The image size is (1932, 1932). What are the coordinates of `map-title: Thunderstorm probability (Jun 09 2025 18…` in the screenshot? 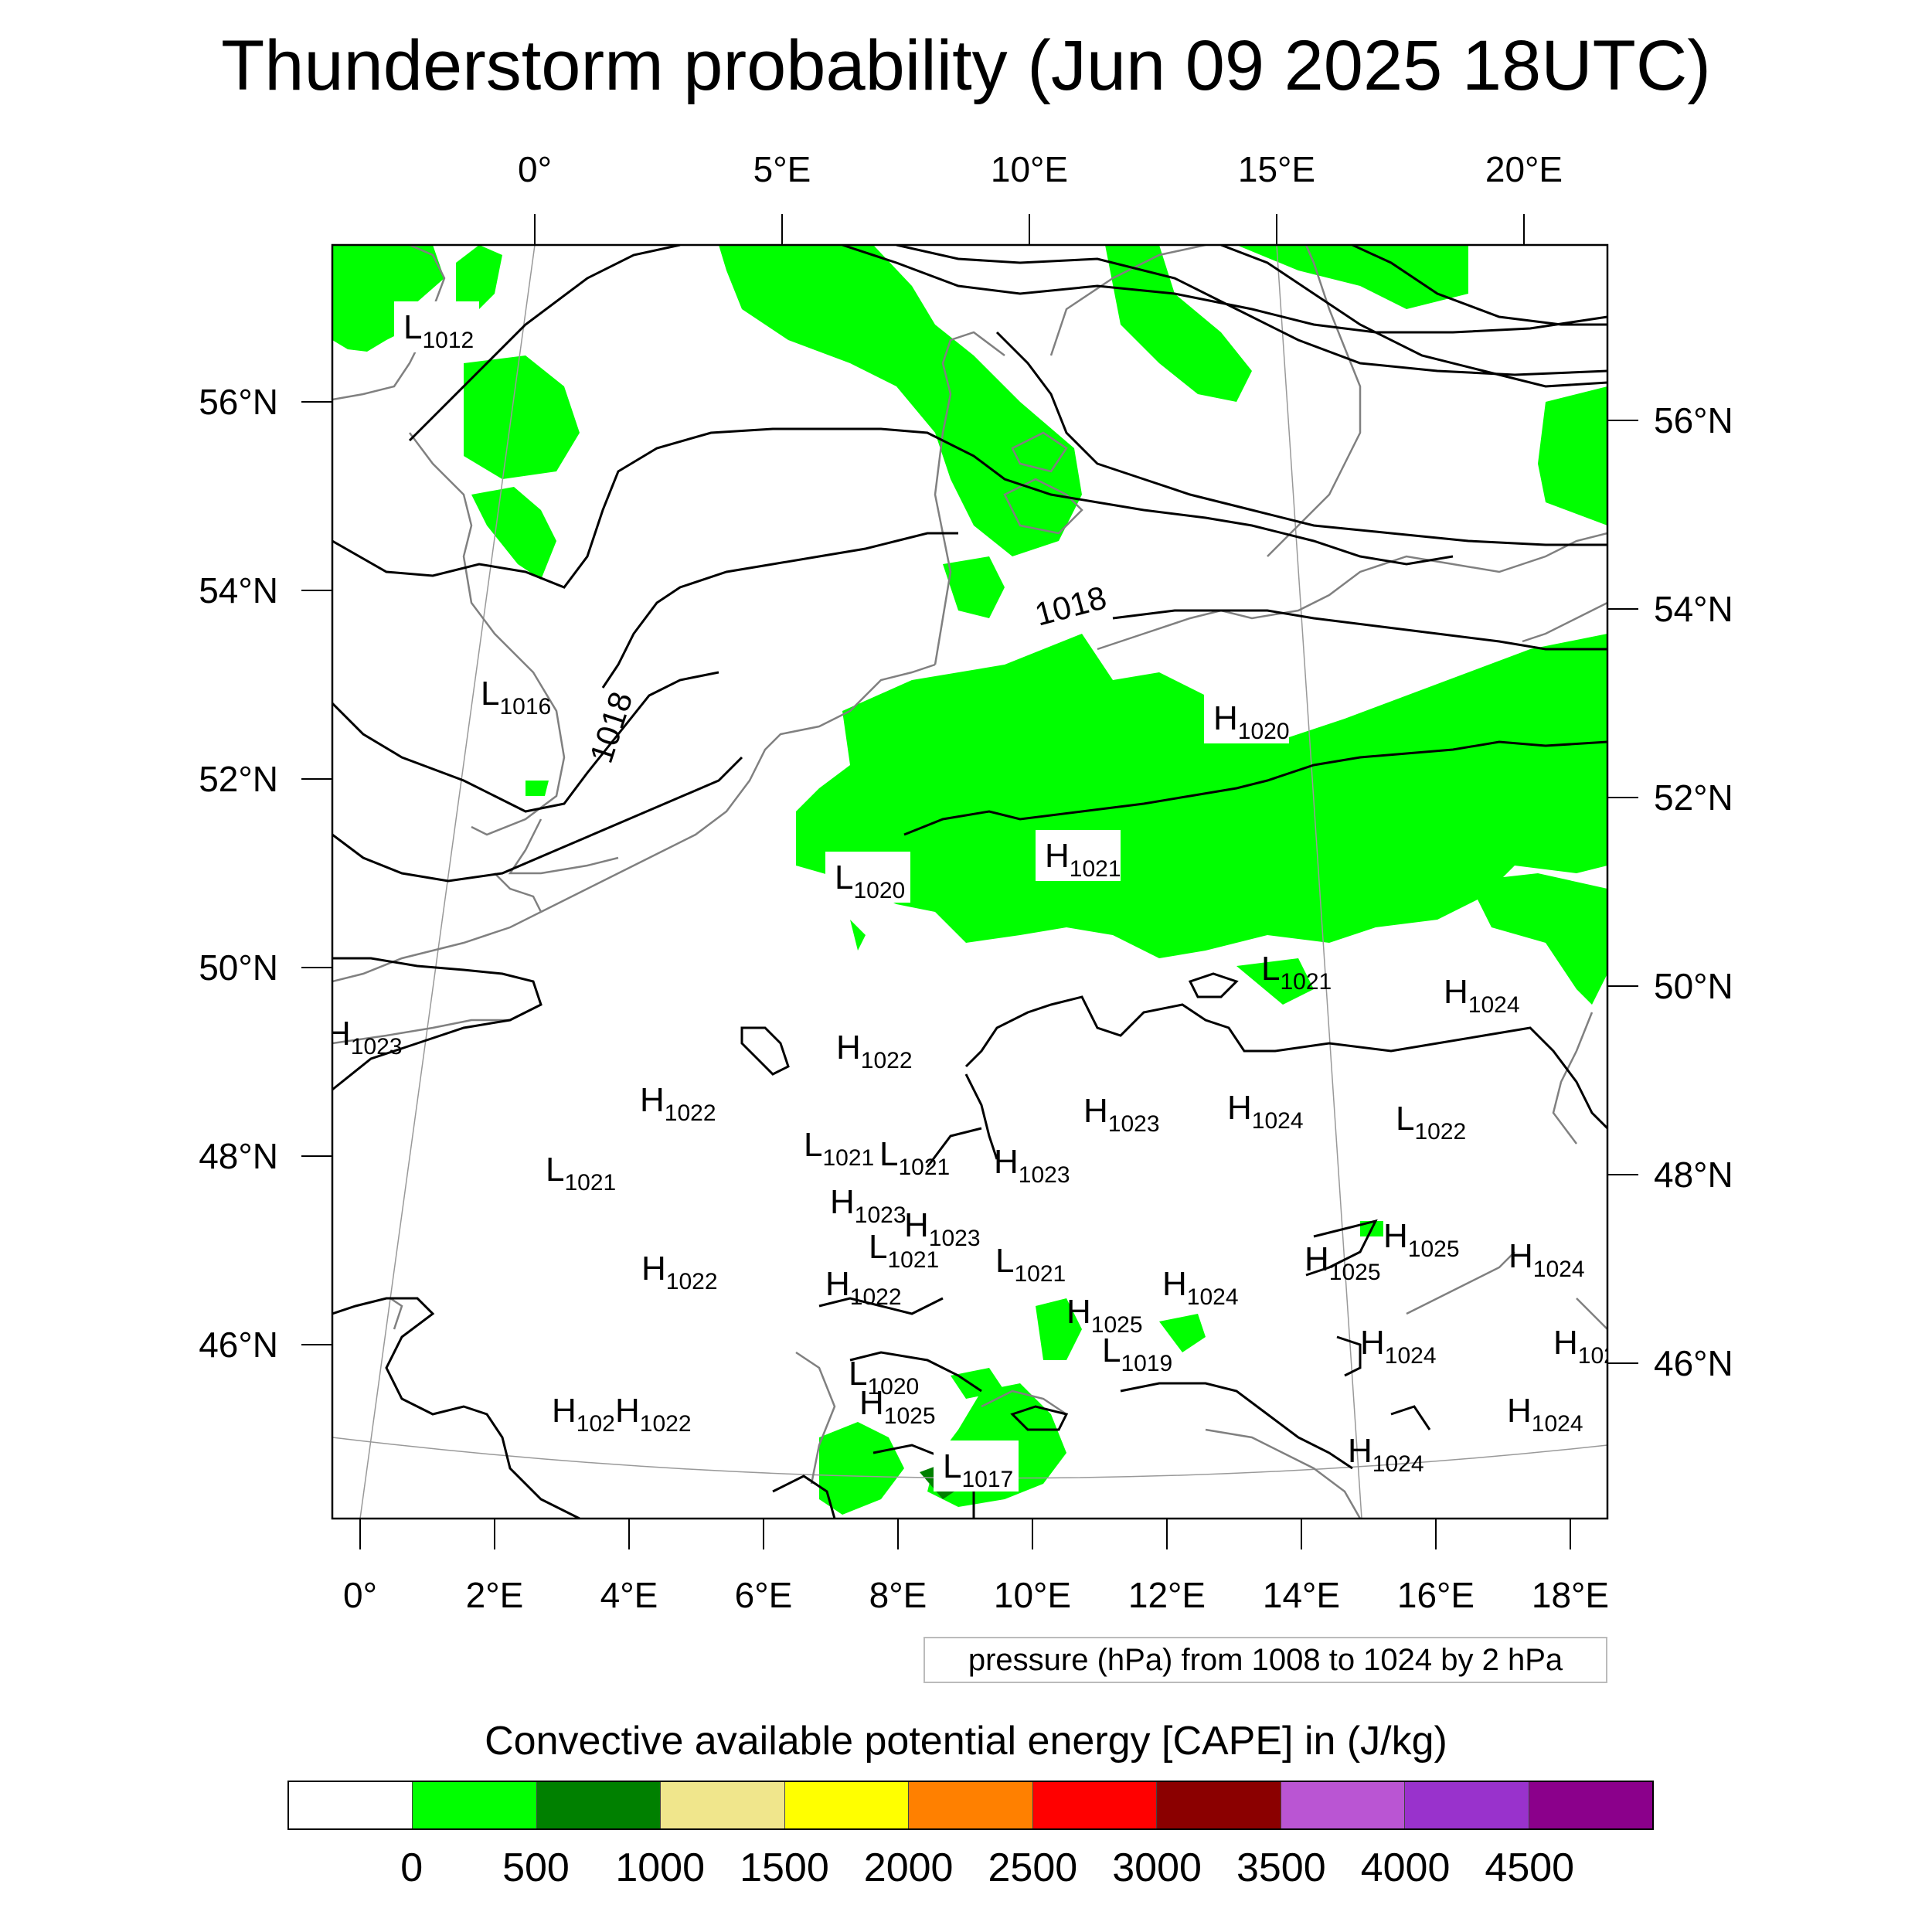 It's located at (966, 66).